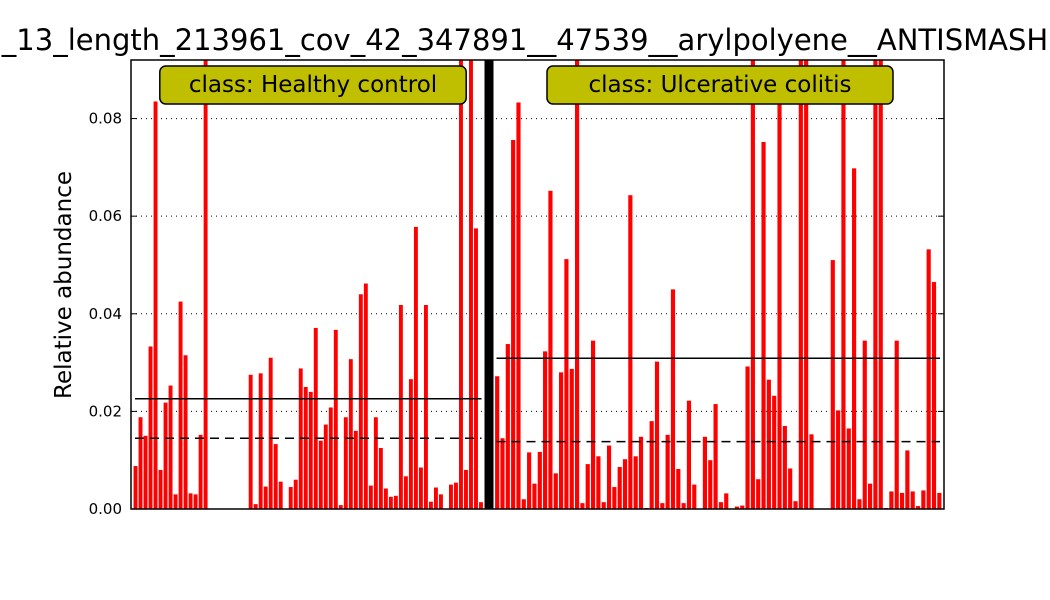  I want to click on y-axis-label: Relative abundance, so click(64, 285).